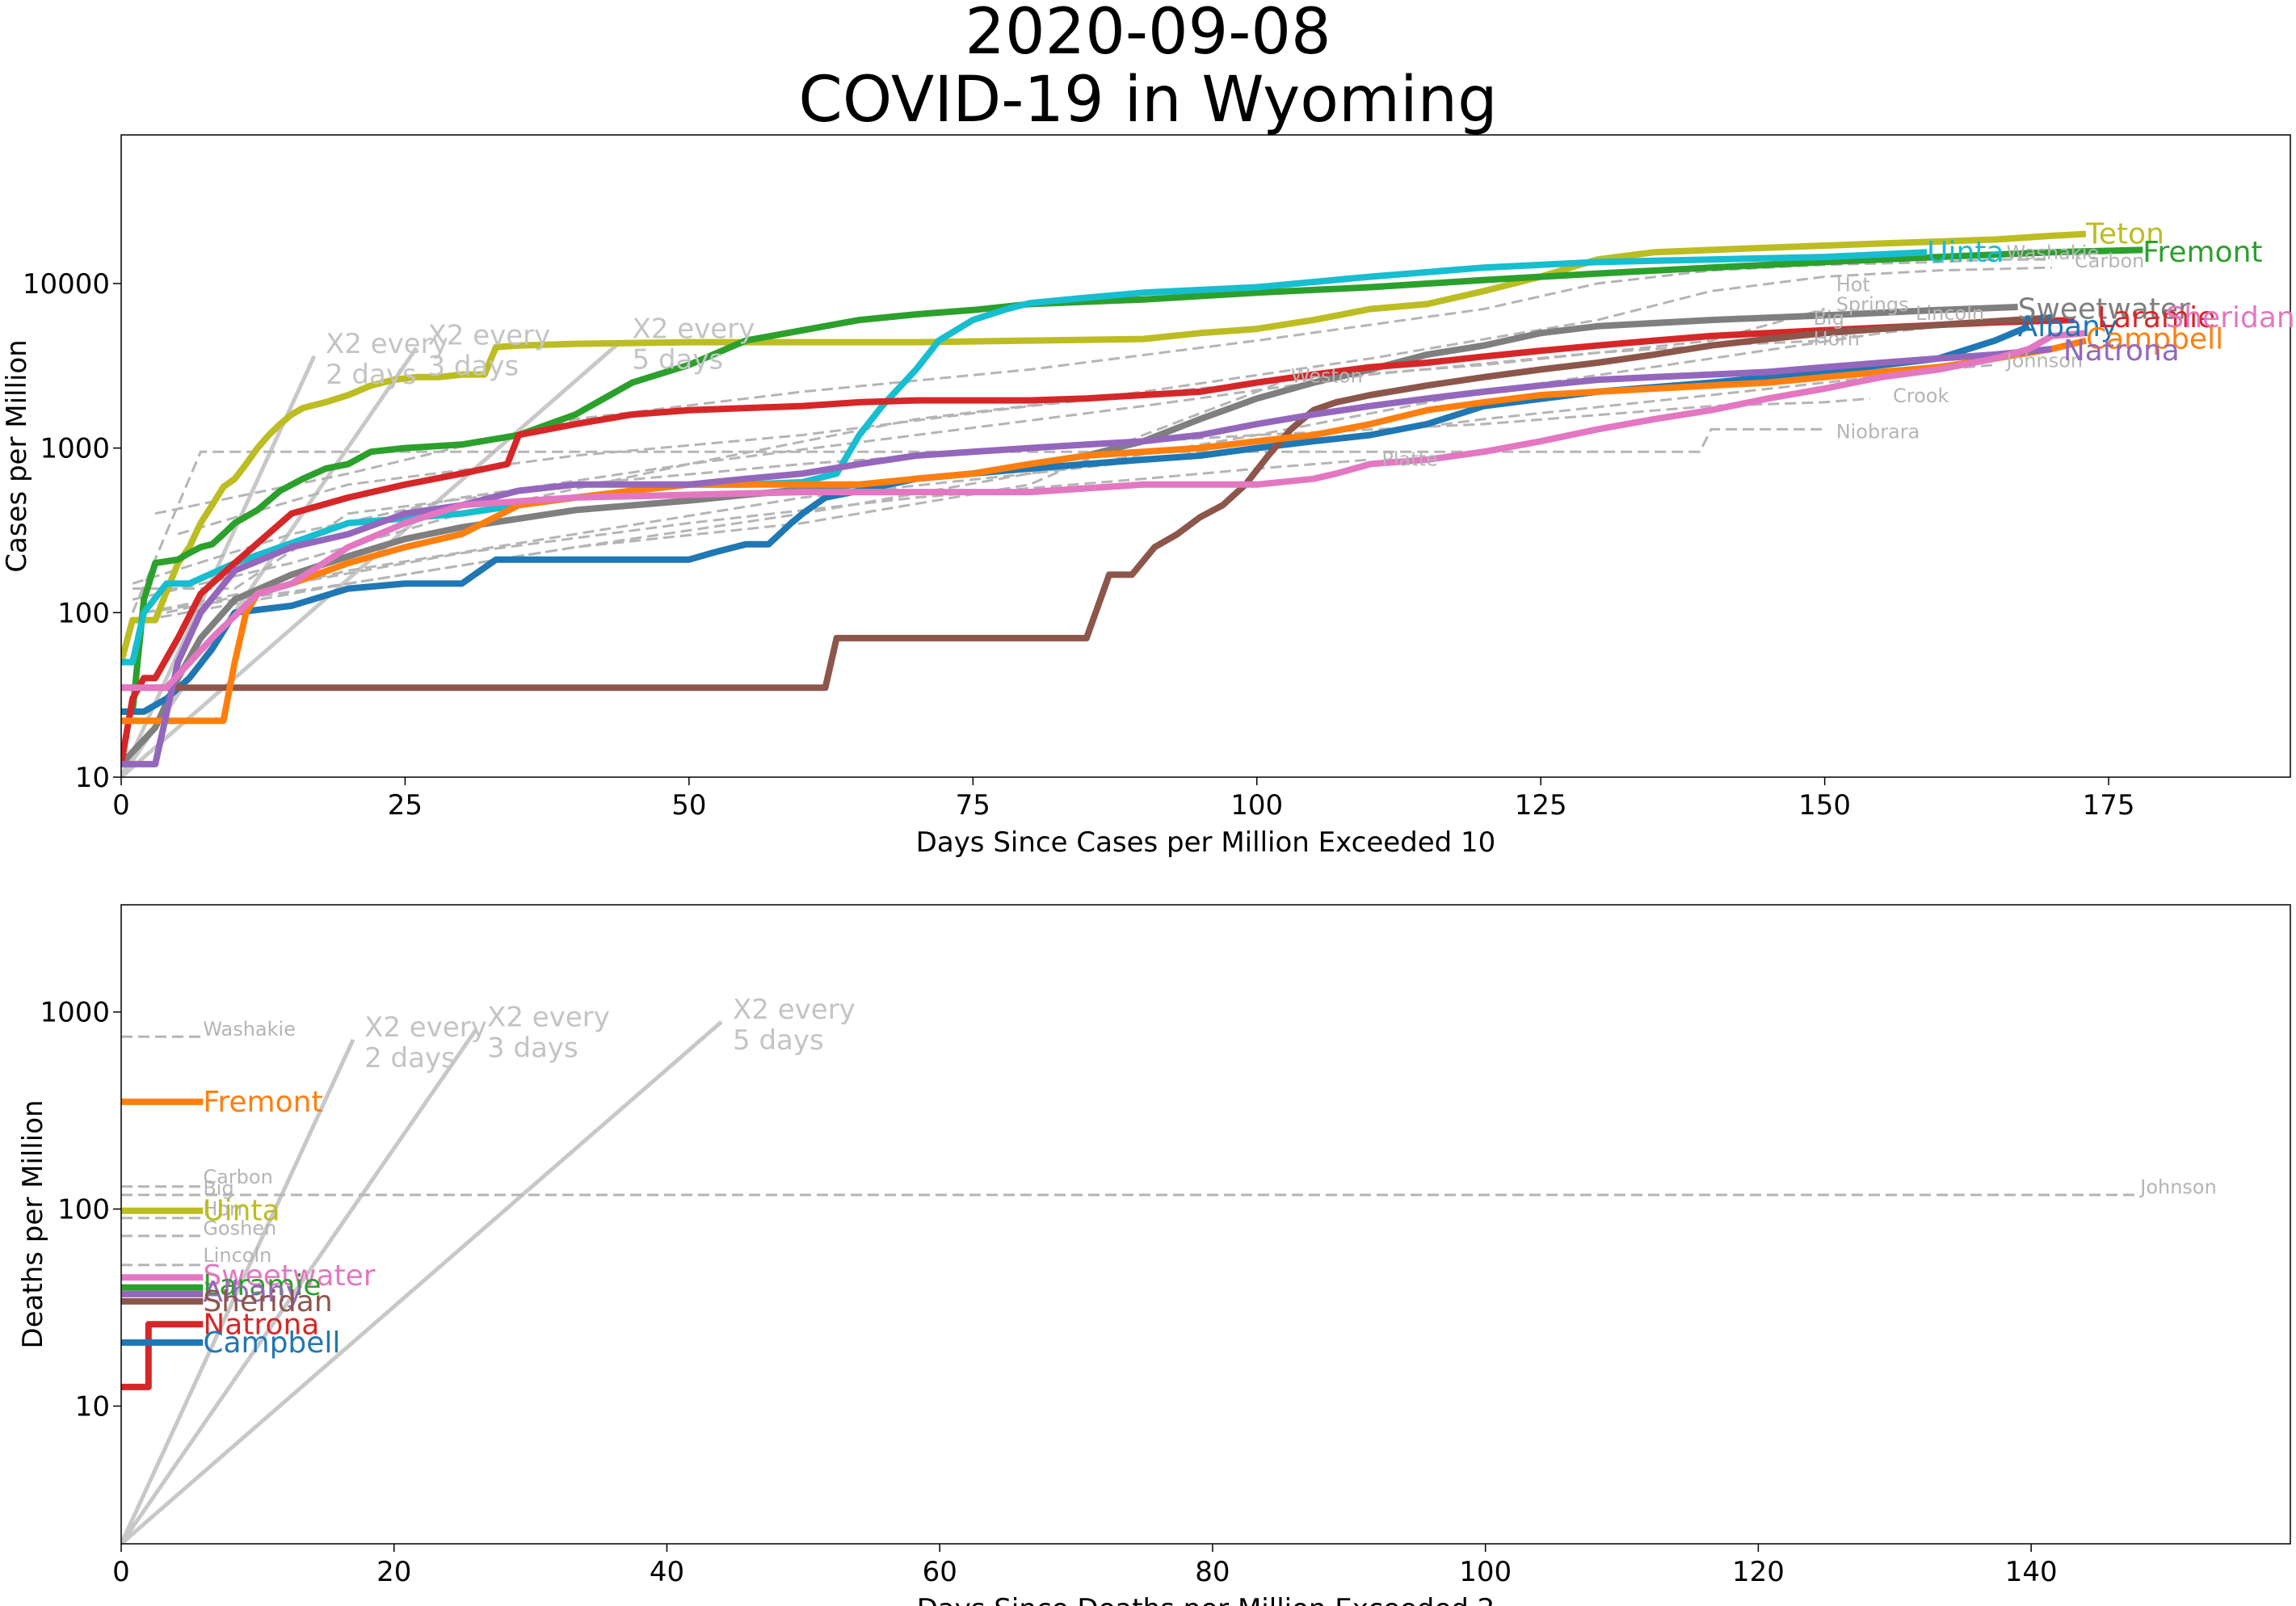  I want to click on doubling-line-3-days, so click(299, 1286).